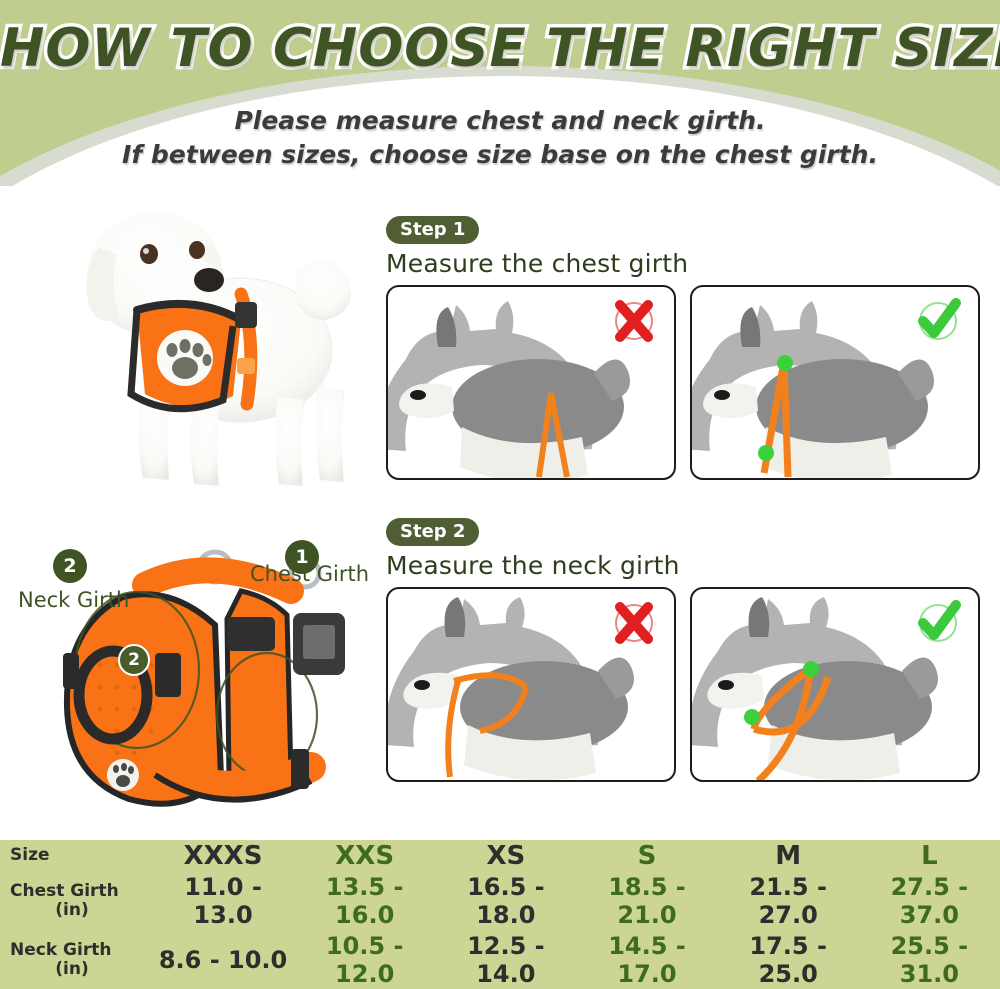  What do you see at coordinates (500, 120) in the screenshot?
I see `subtitle-line-1: Please measure chest and neck girth.` at bounding box center [500, 120].